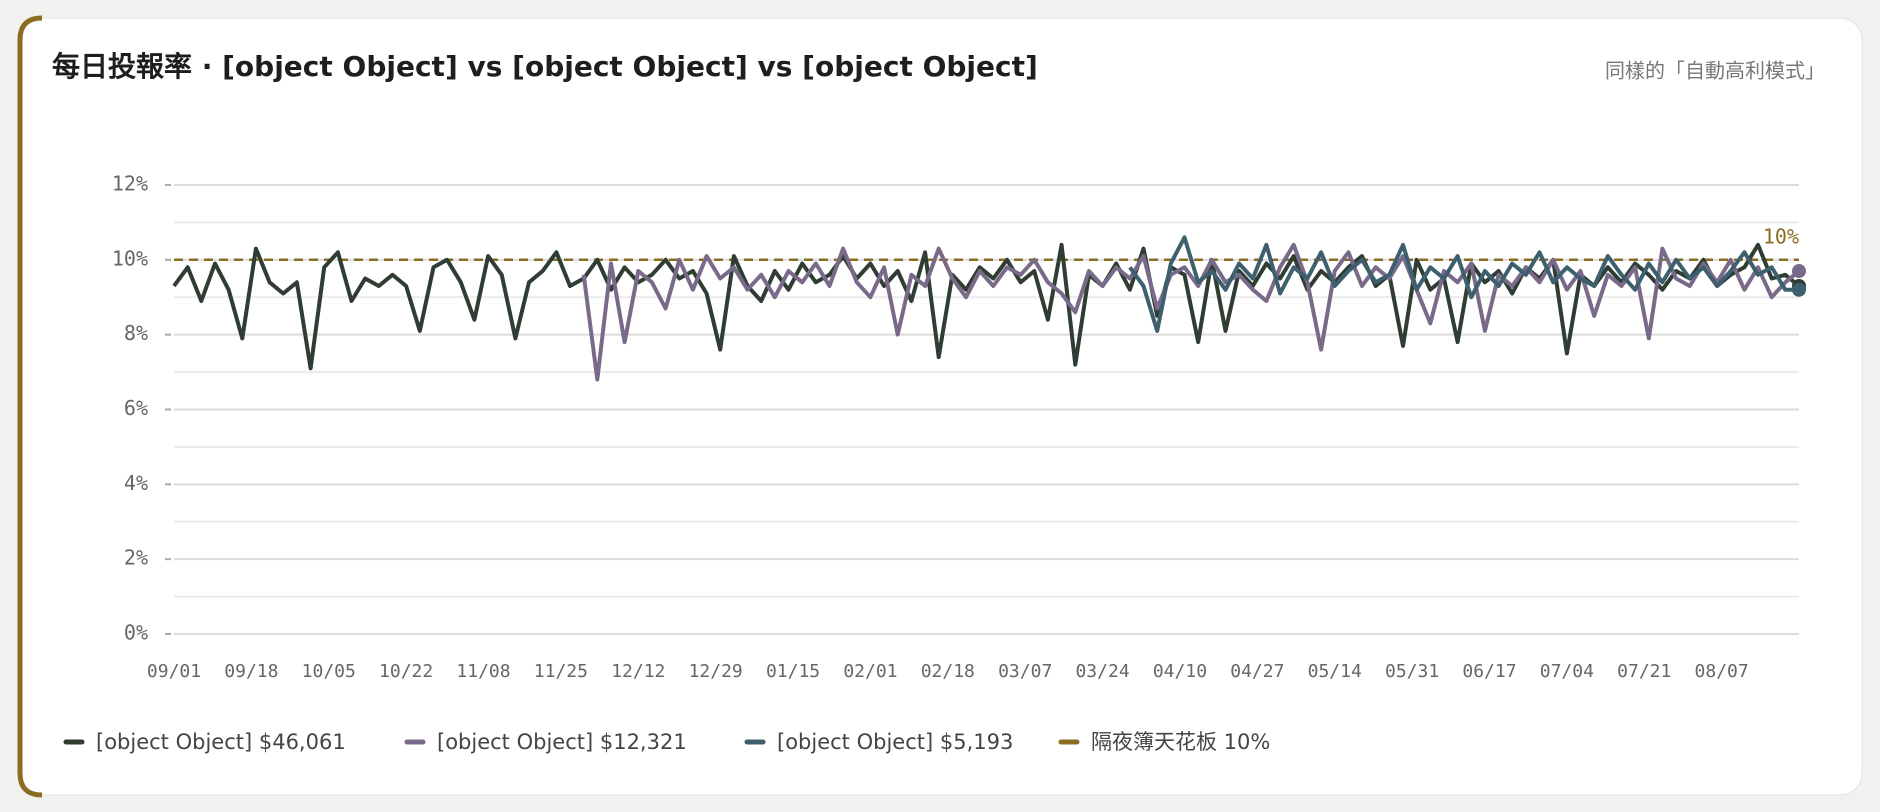  What do you see at coordinates (136, 408) in the screenshot?
I see `y-tick-label: 6%` at bounding box center [136, 408].